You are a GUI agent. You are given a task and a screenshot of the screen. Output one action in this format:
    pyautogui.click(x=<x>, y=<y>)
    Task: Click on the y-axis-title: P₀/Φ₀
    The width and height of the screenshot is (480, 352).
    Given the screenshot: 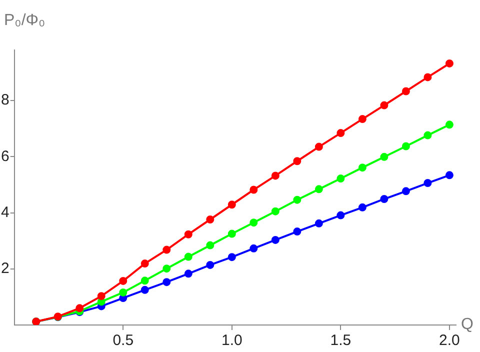 What is the action you would take?
    pyautogui.click(x=25, y=21)
    